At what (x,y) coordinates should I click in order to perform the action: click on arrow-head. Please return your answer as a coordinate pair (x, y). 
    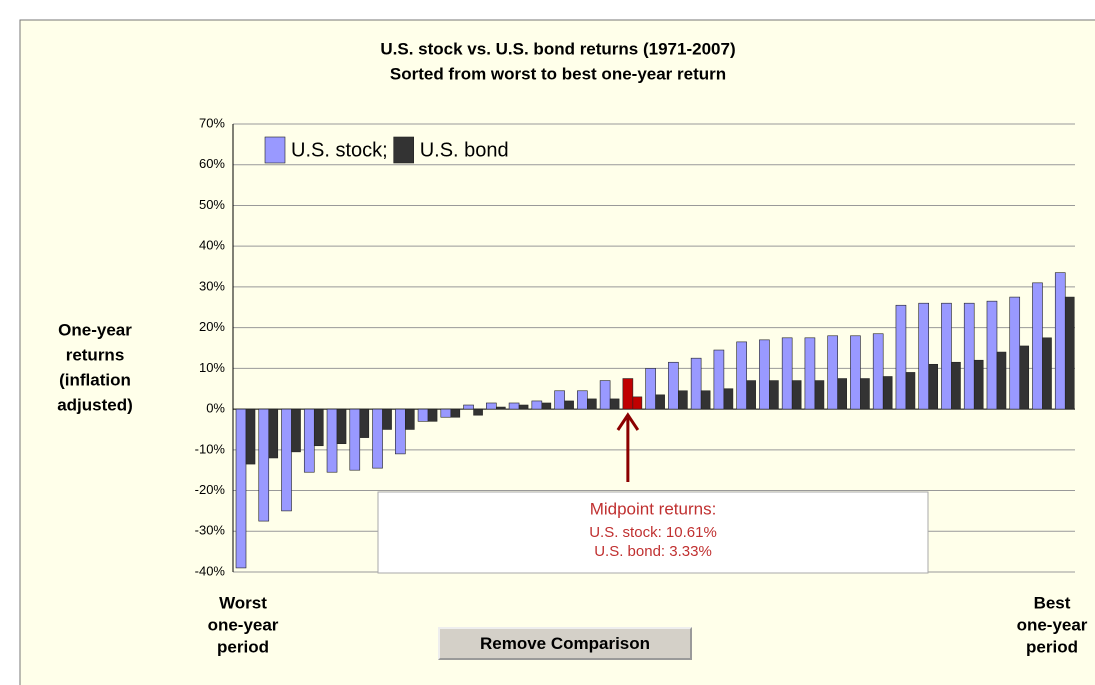
    Looking at the image, I should click on (628, 421).